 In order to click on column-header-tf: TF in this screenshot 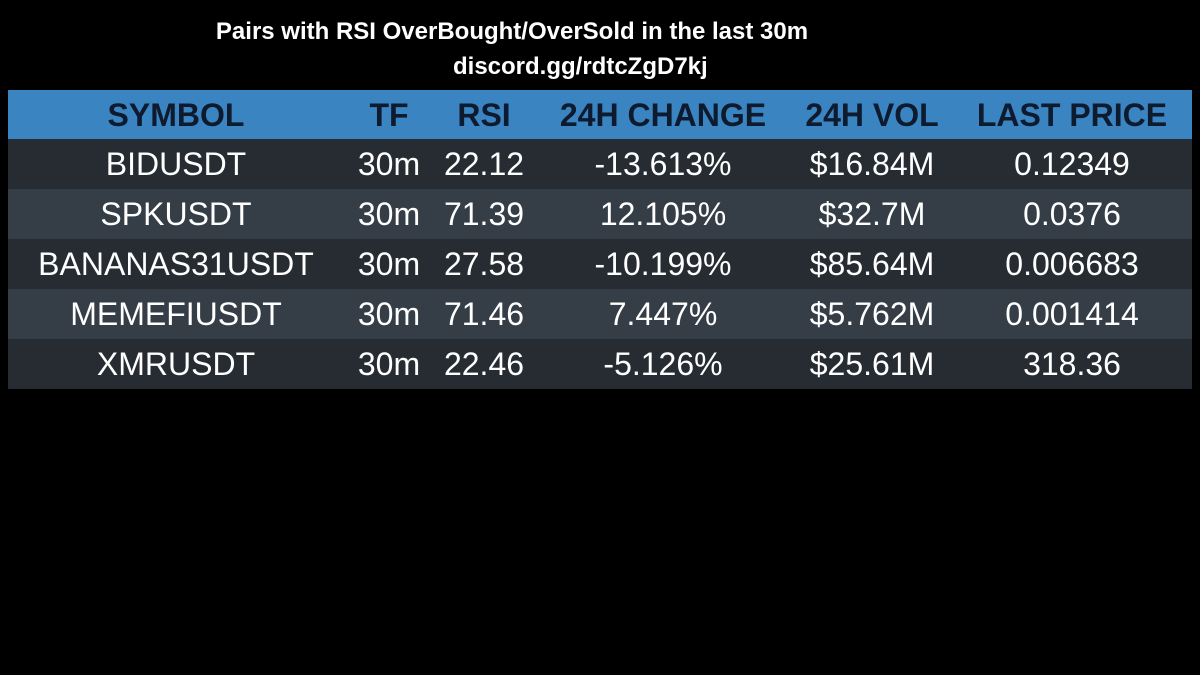, I will do `click(389, 114)`.